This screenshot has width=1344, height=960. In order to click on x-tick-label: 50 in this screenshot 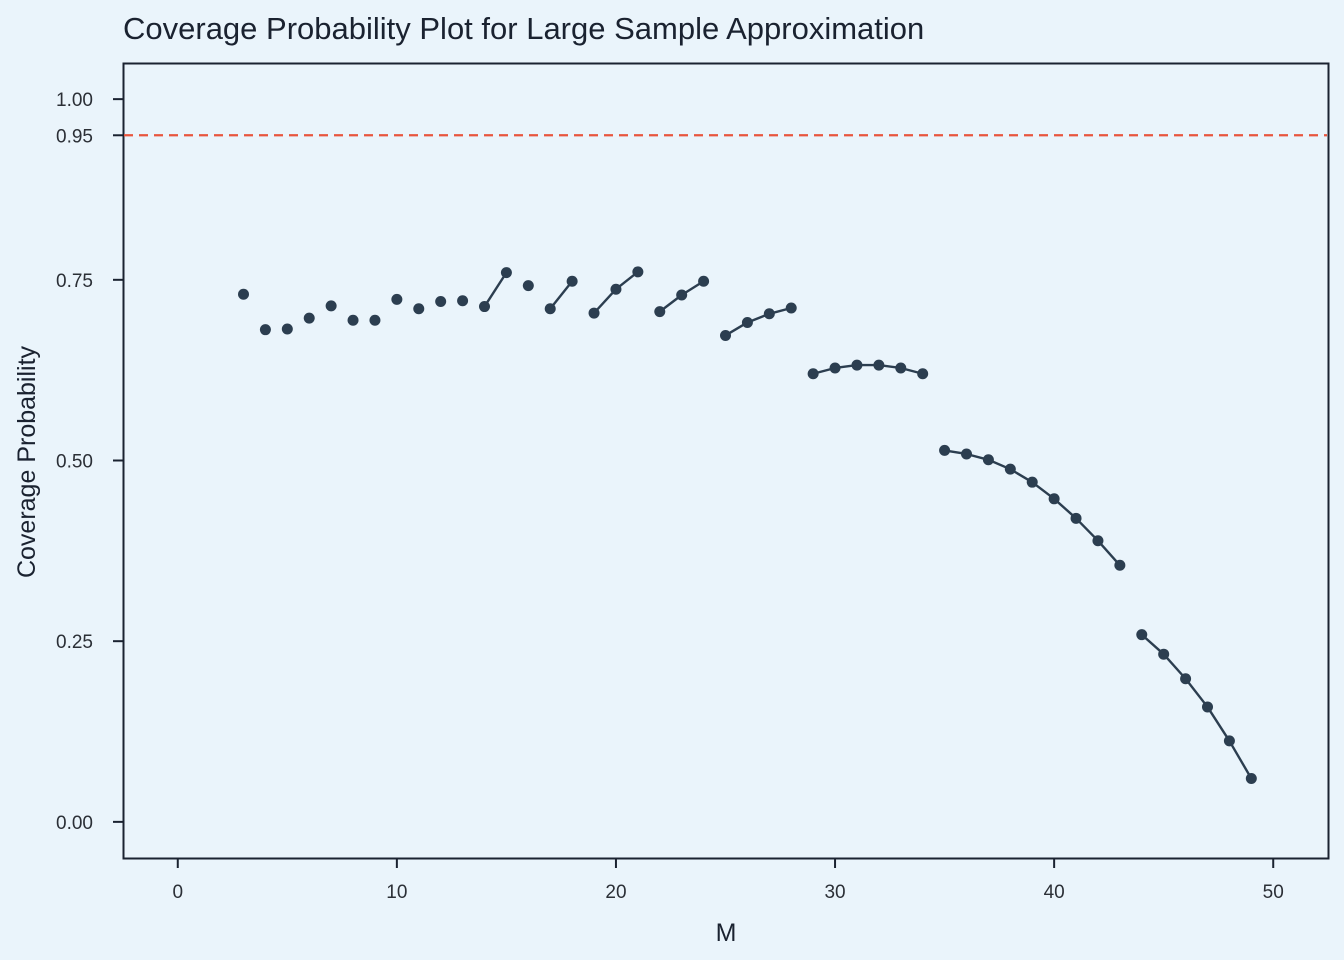, I will do `click(1273, 892)`.